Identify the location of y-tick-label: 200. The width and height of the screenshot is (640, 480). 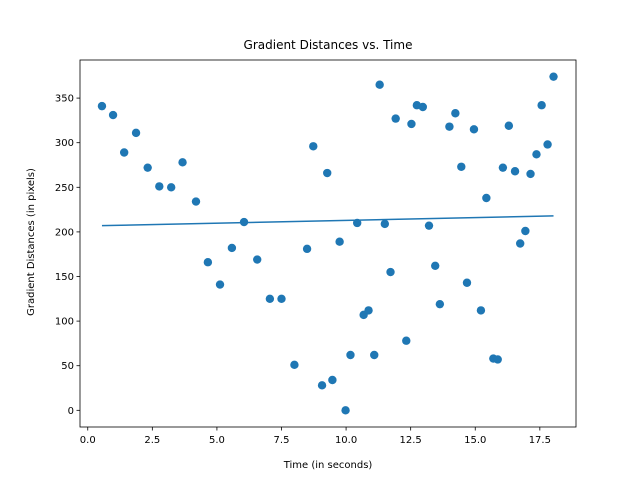
(64, 232).